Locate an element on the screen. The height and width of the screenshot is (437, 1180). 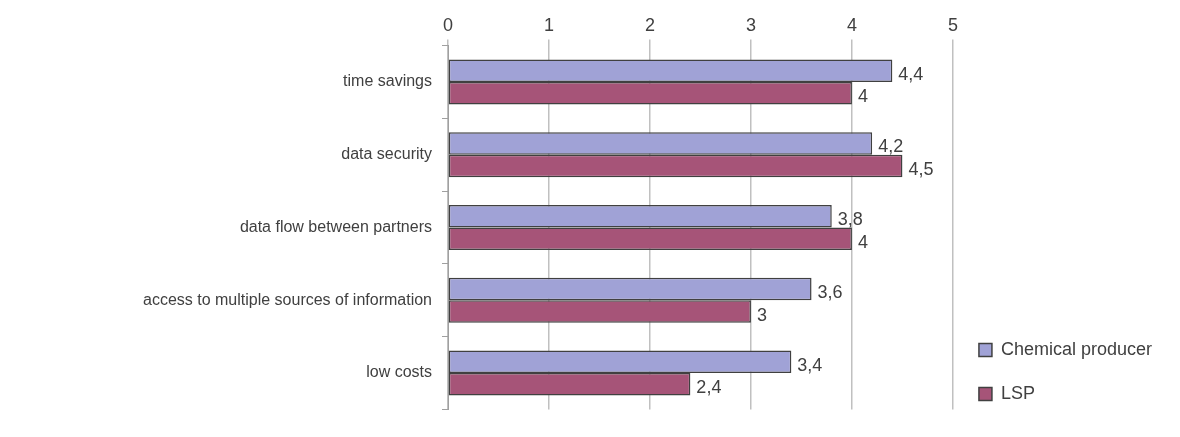
data-label: 3 is located at coordinates (761, 314).